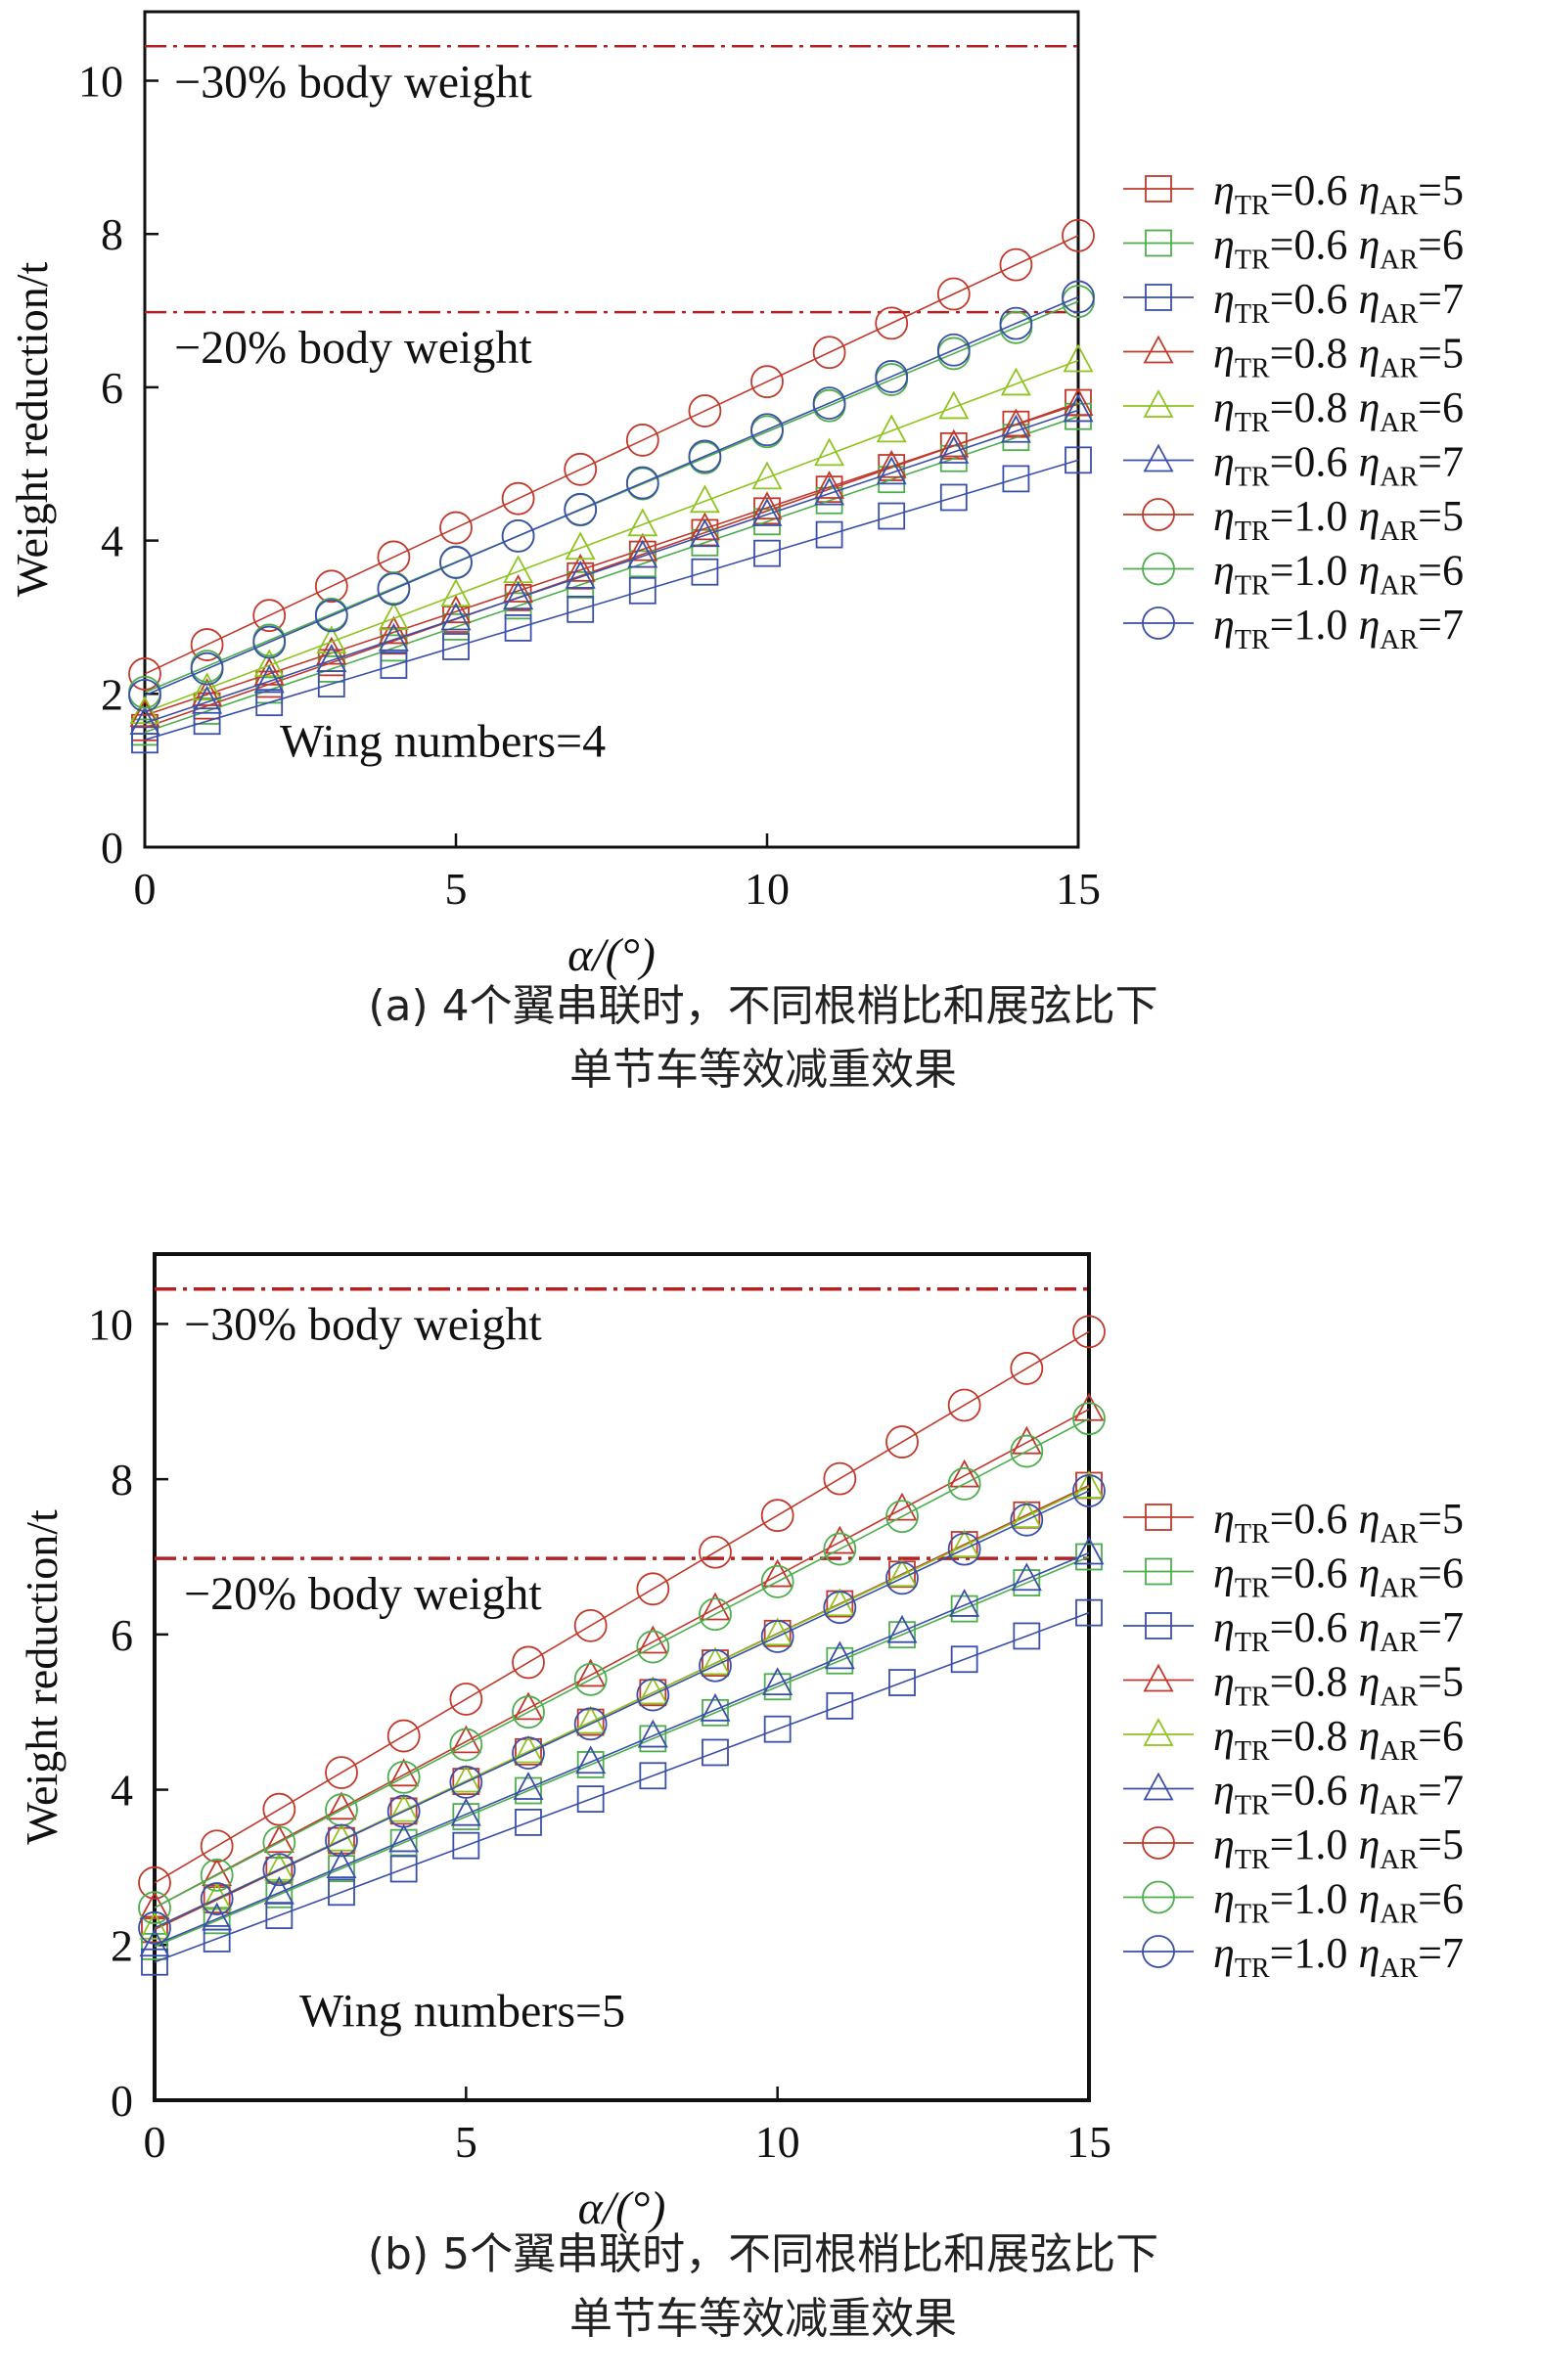 The height and width of the screenshot is (2380, 1541). I want to click on legend-entry: ηTR=0.6 ηAR=7, so click(1293, 465).